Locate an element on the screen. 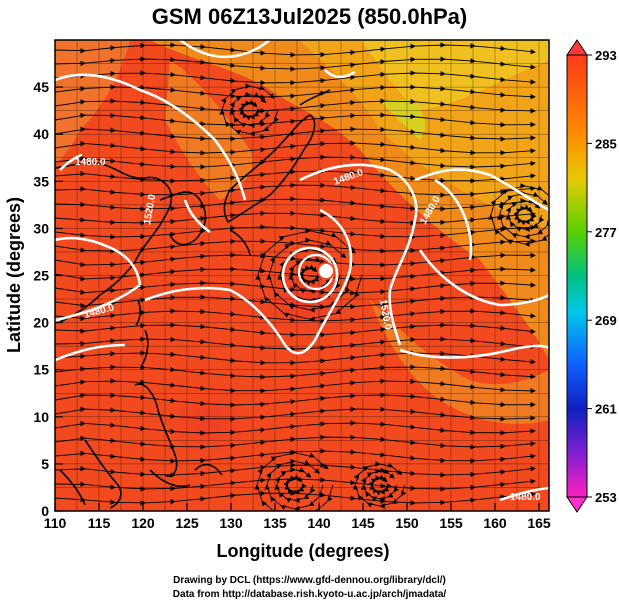 The image size is (619, 605). x-tick-label: 125 is located at coordinates (187, 523).